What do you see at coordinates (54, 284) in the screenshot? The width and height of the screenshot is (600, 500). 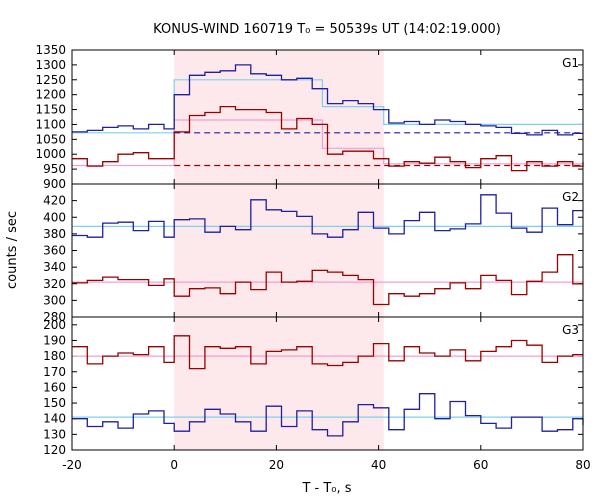 I see `y-tick-label-g2: 320` at bounding box center [54, 284].